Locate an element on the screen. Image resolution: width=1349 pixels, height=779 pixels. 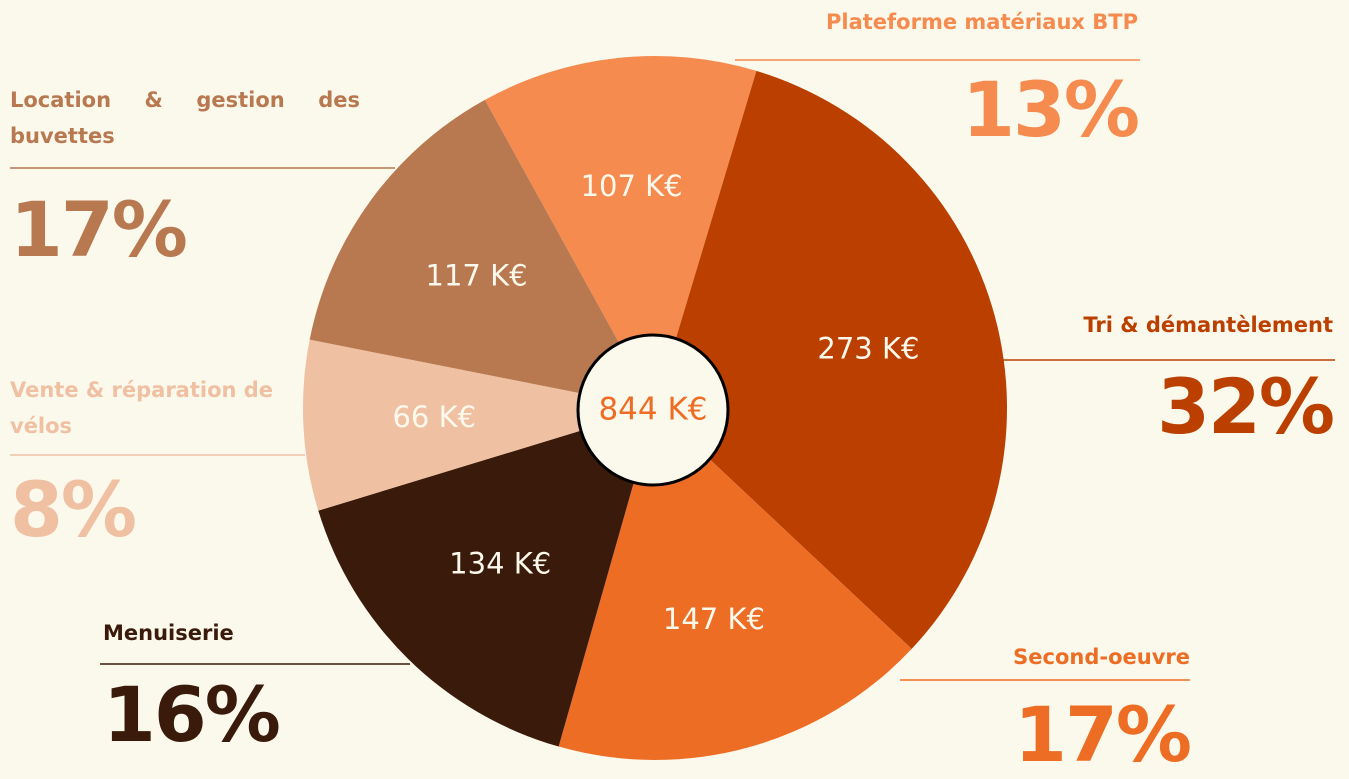
total-label: 844 K€ is located at coordinates (652, 410).